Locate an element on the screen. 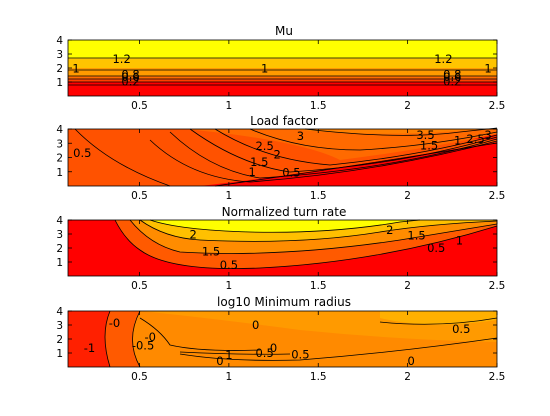  contour-label: 0.2 is located at coordinates (130, 81).